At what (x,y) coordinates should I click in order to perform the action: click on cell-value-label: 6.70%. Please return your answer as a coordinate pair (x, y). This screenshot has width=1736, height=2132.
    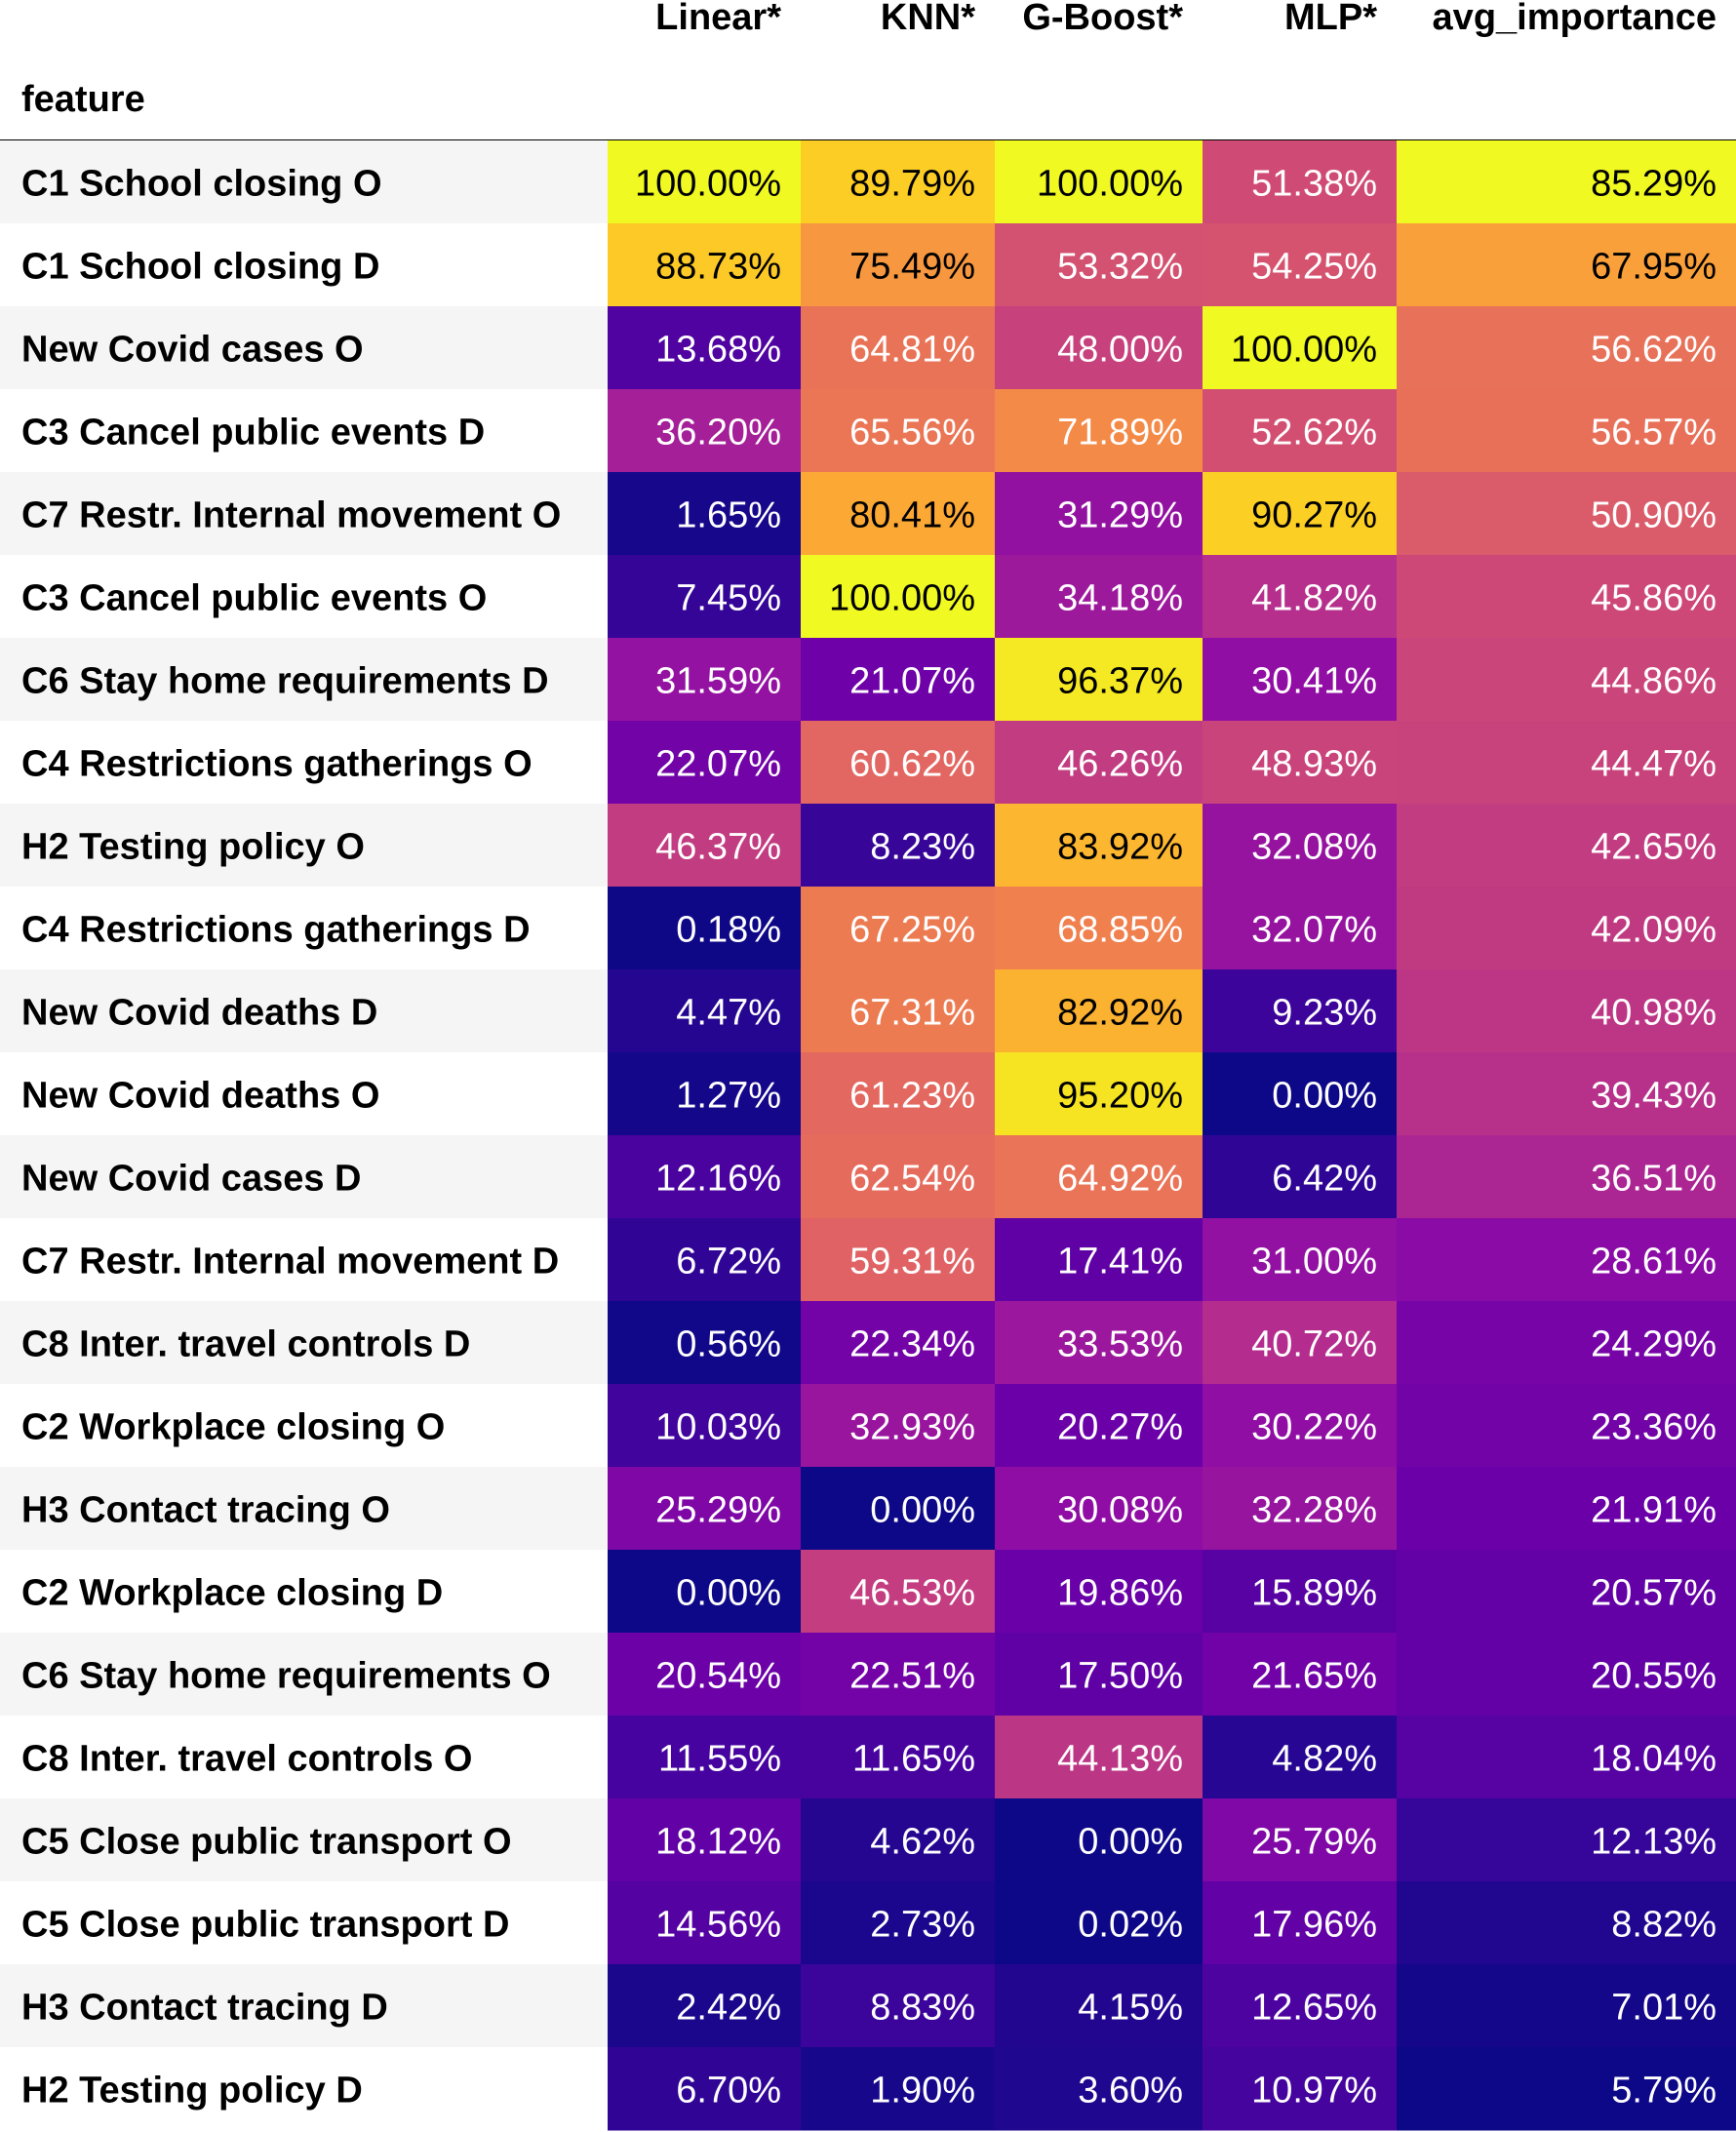
    Looking at the image, I should click on (728, 2091).